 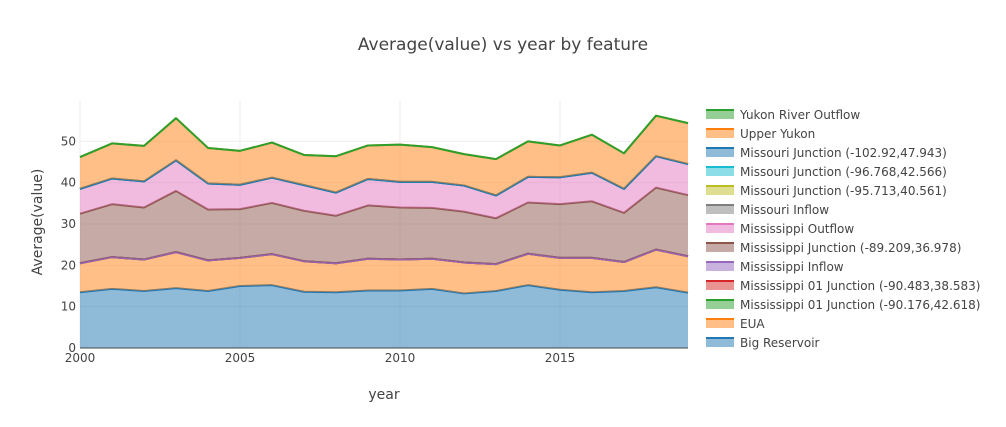 What do you see at coordinates (799, 115) in the screenshot?
I see `legend-label: Yukon River Outflow` at bounding box center [799, 115].